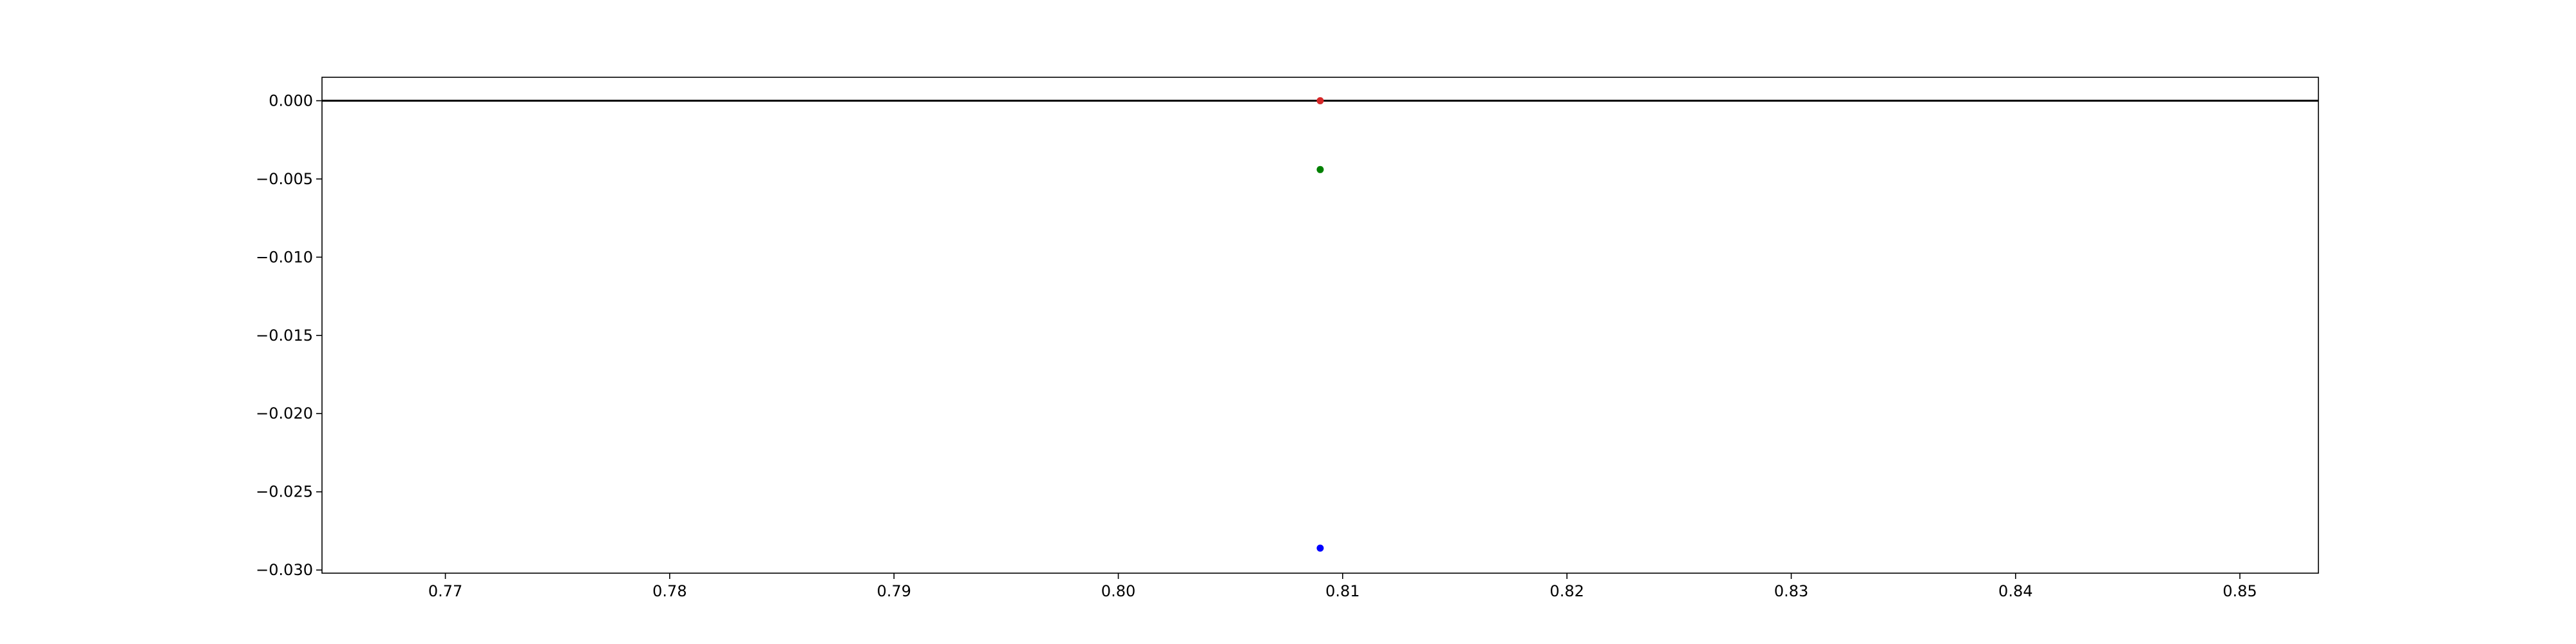  Describe the element at coordinates (291, 100) in the screenshot. I see `y-tick-label: 0.000` at that location.